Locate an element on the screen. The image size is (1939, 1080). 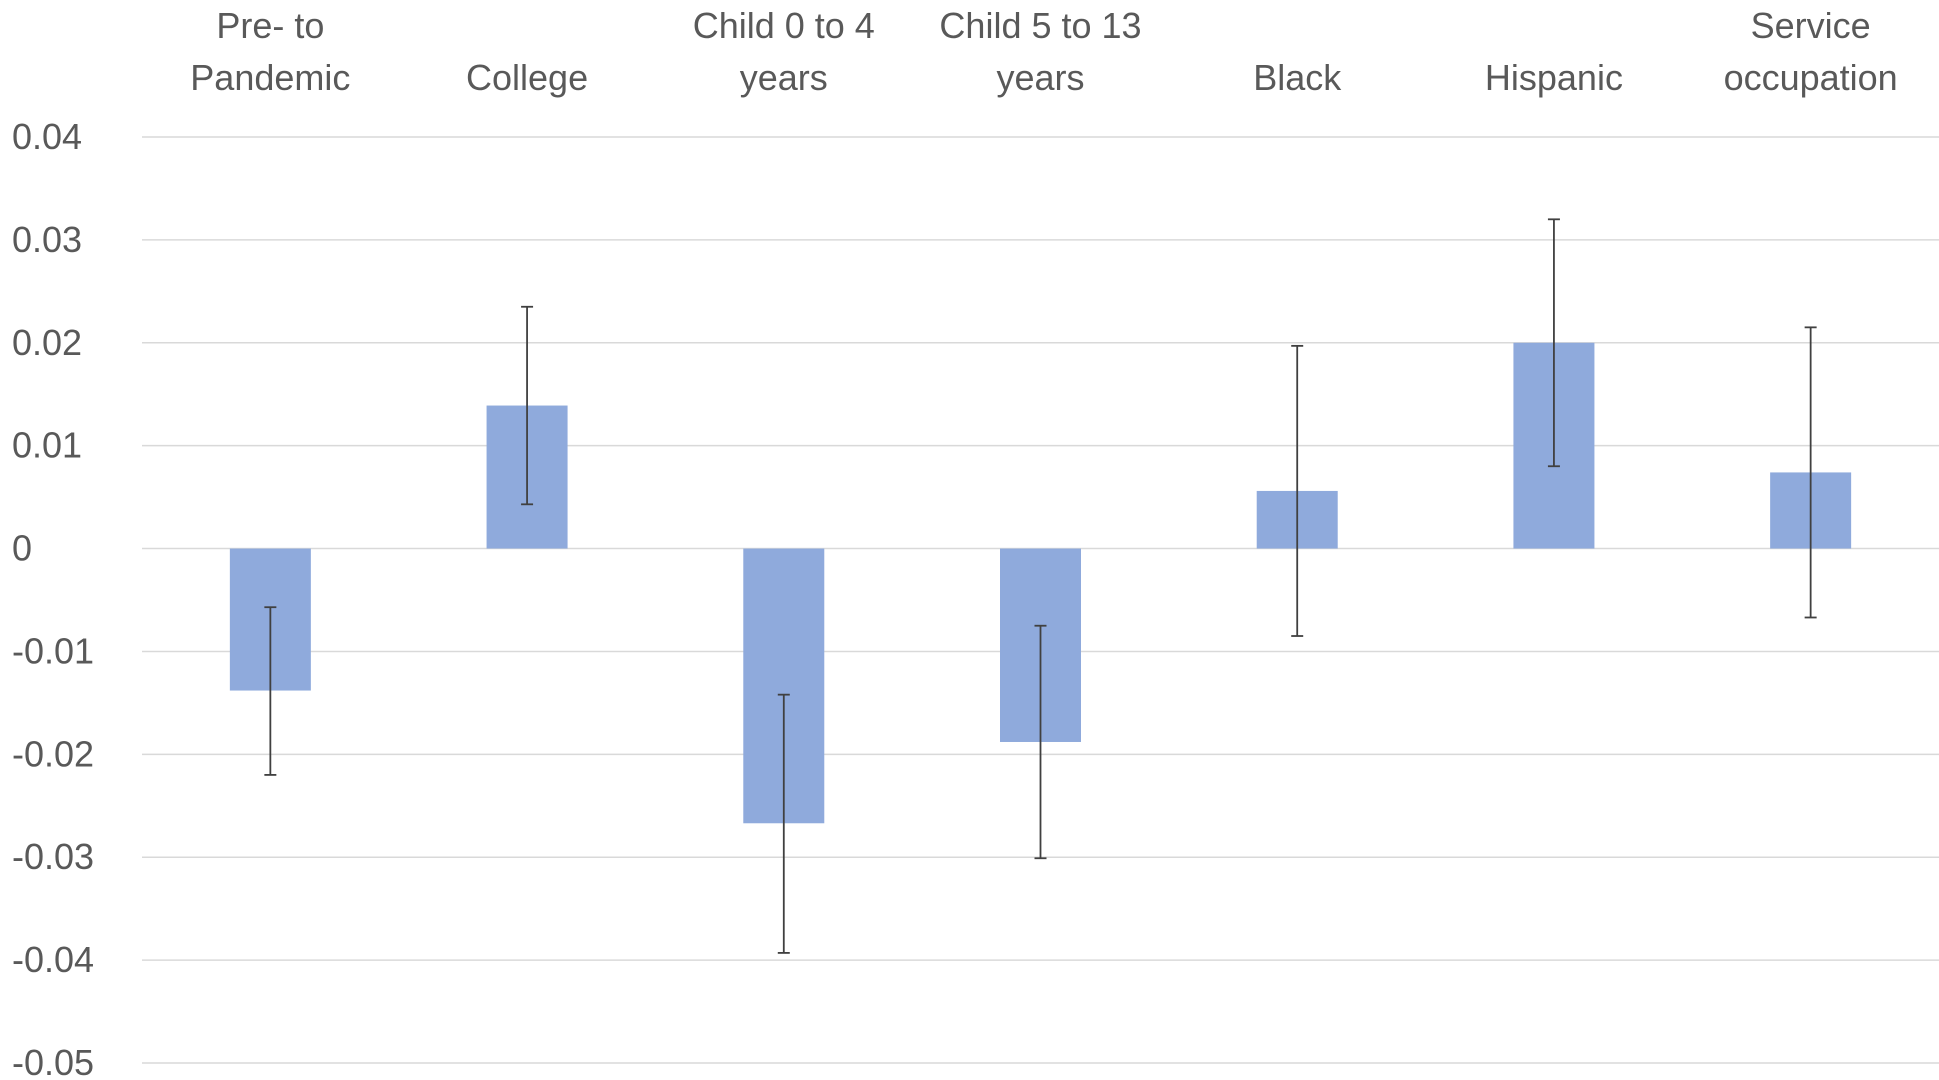
category-label: College is located at coordinates (527, 77).